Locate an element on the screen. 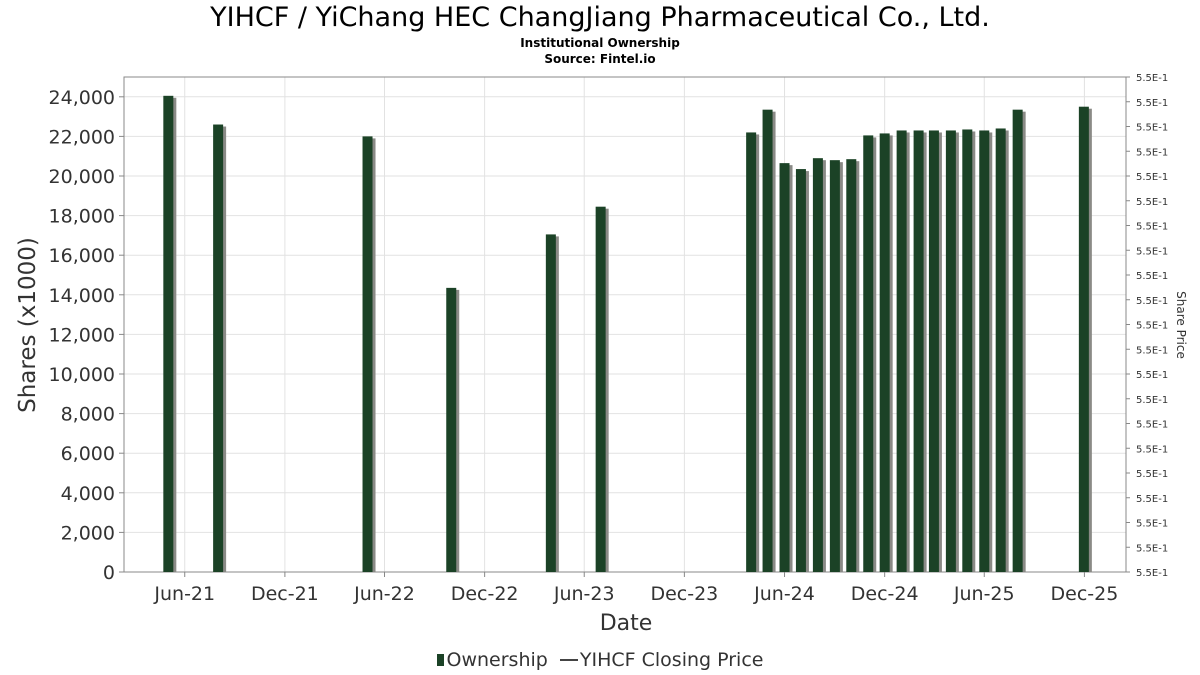 The image size is (1200, 675). legend-item-closing-price: YIHCF Closing Price is located at coordinates (659, 660).